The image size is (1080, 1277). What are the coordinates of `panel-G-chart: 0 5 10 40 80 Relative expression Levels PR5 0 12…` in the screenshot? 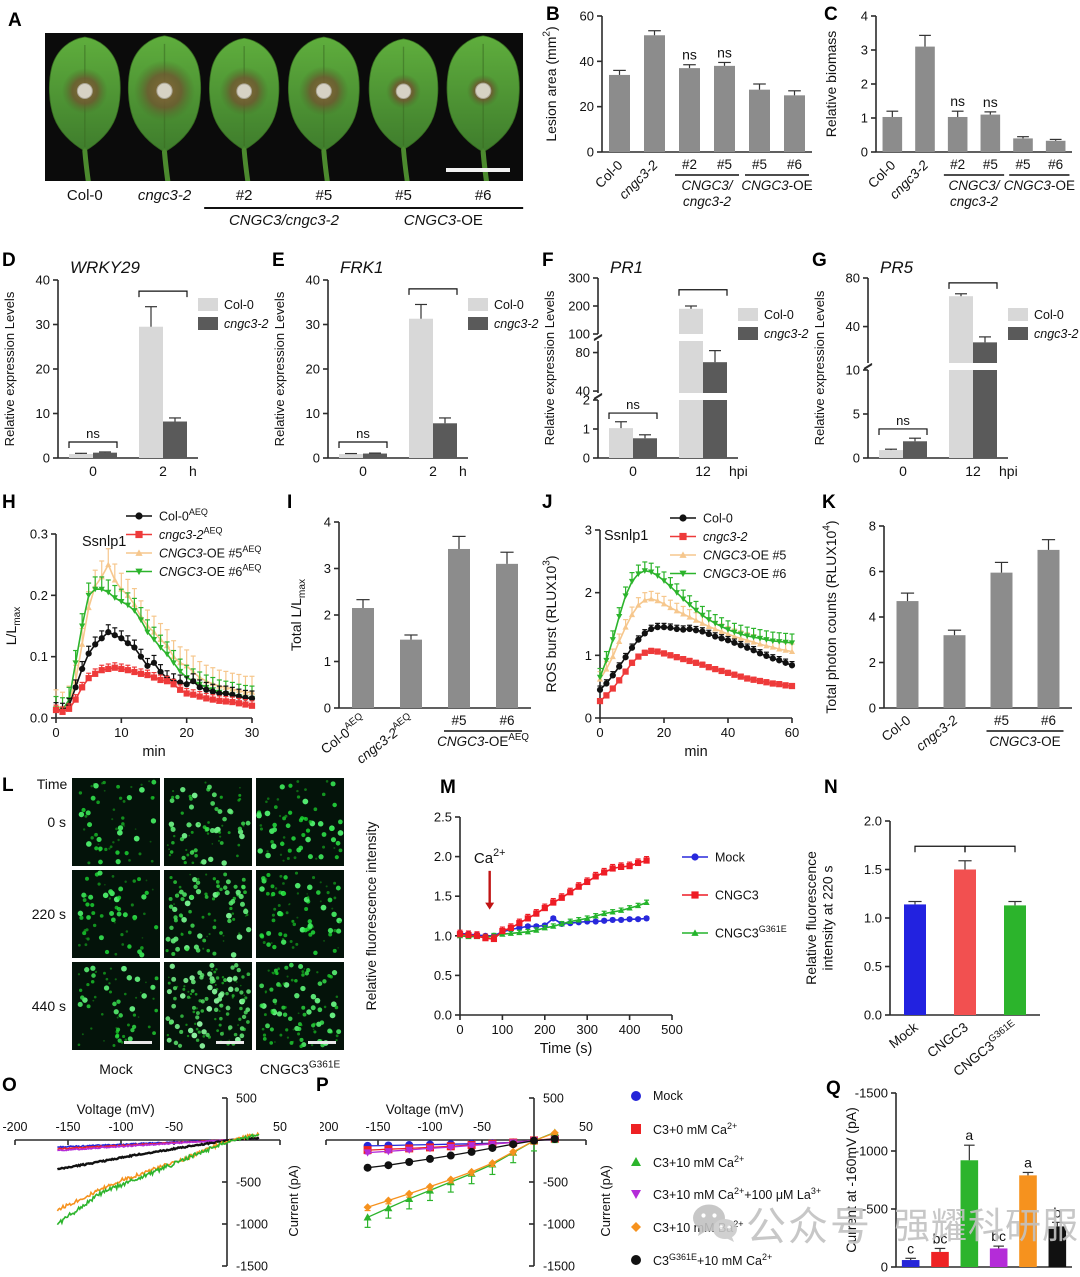 It's located at (945, 369).